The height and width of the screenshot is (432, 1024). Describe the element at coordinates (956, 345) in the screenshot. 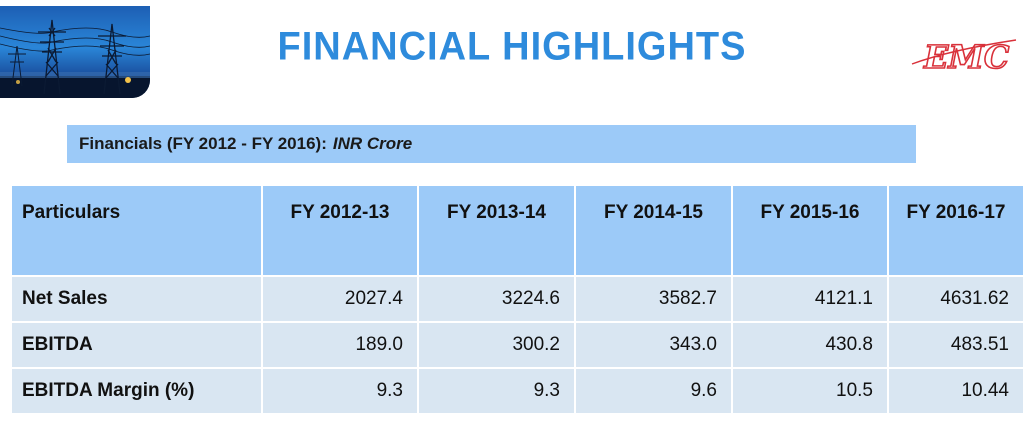

I see `table-cell: 483.51` at that location.